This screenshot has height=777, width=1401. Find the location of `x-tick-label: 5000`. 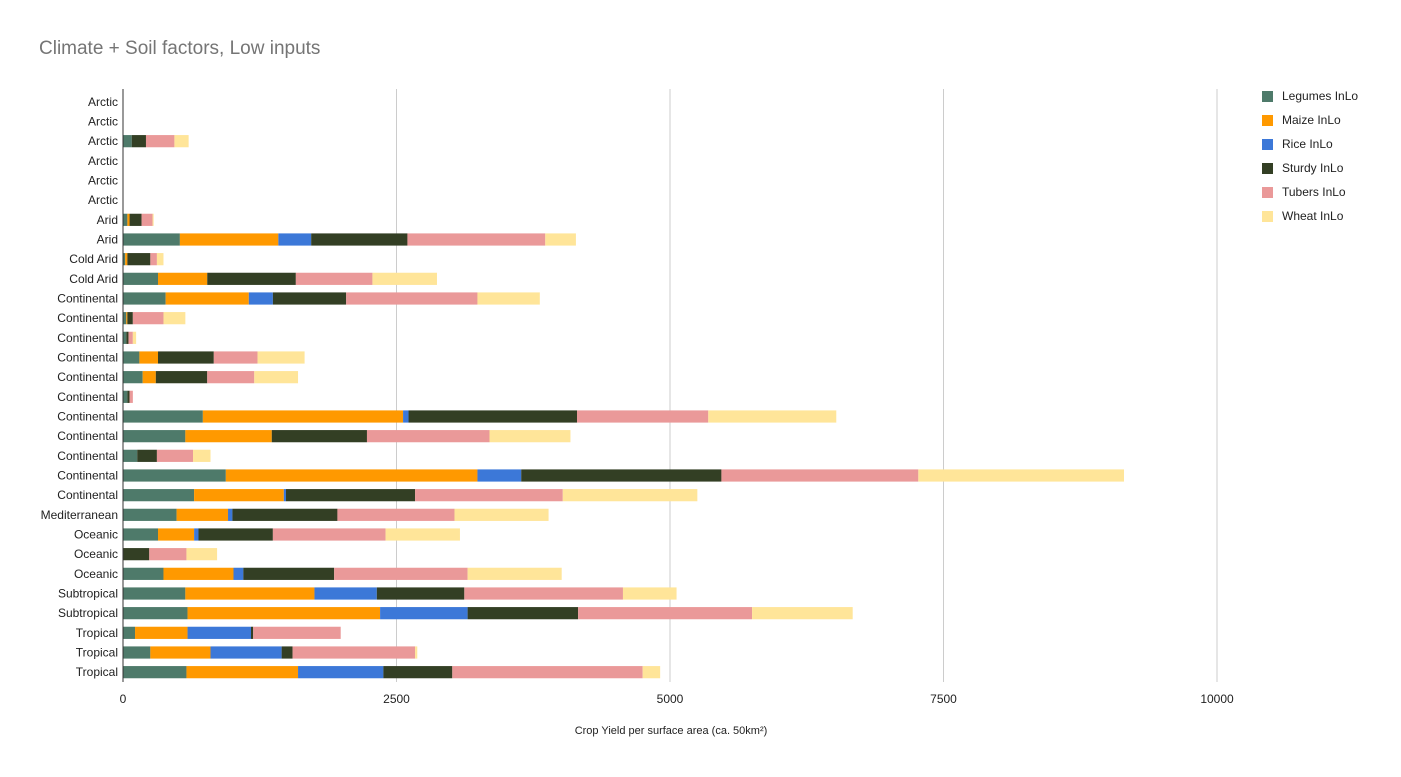

x-tick-label: 5000 is located at coordinates (670, 699).